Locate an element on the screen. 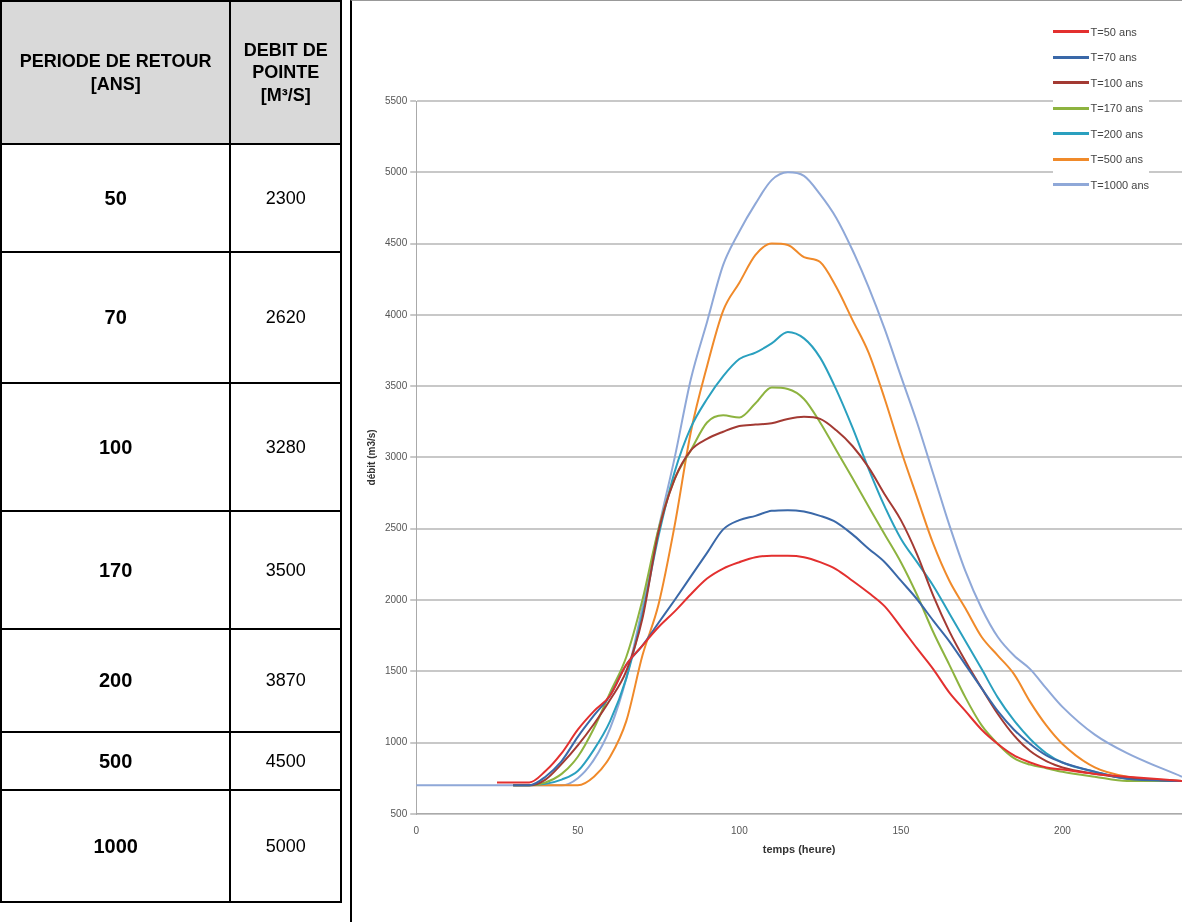  x-tick-label: 0 is located at coordinates (416, 830).